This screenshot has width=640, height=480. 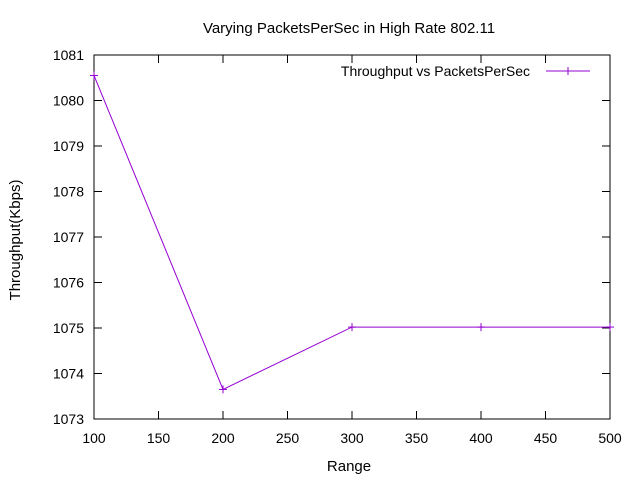 What do you see at coordinates (68, 328) in the screenshot?
I see `y-tick-label: 1075` at bounding box center [68, 328].